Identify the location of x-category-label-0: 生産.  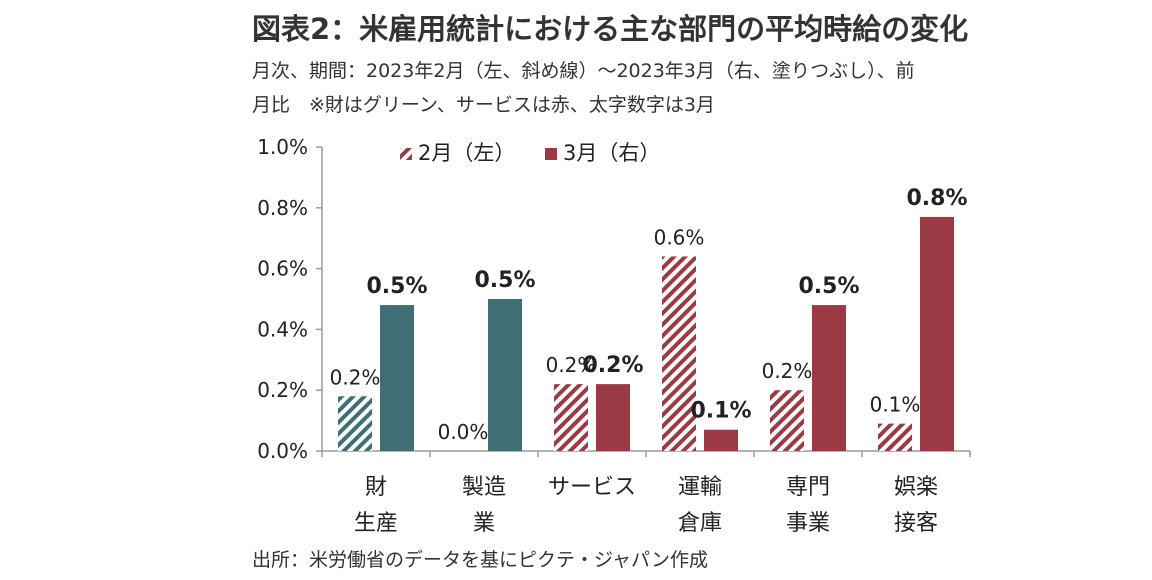
(376, 523).